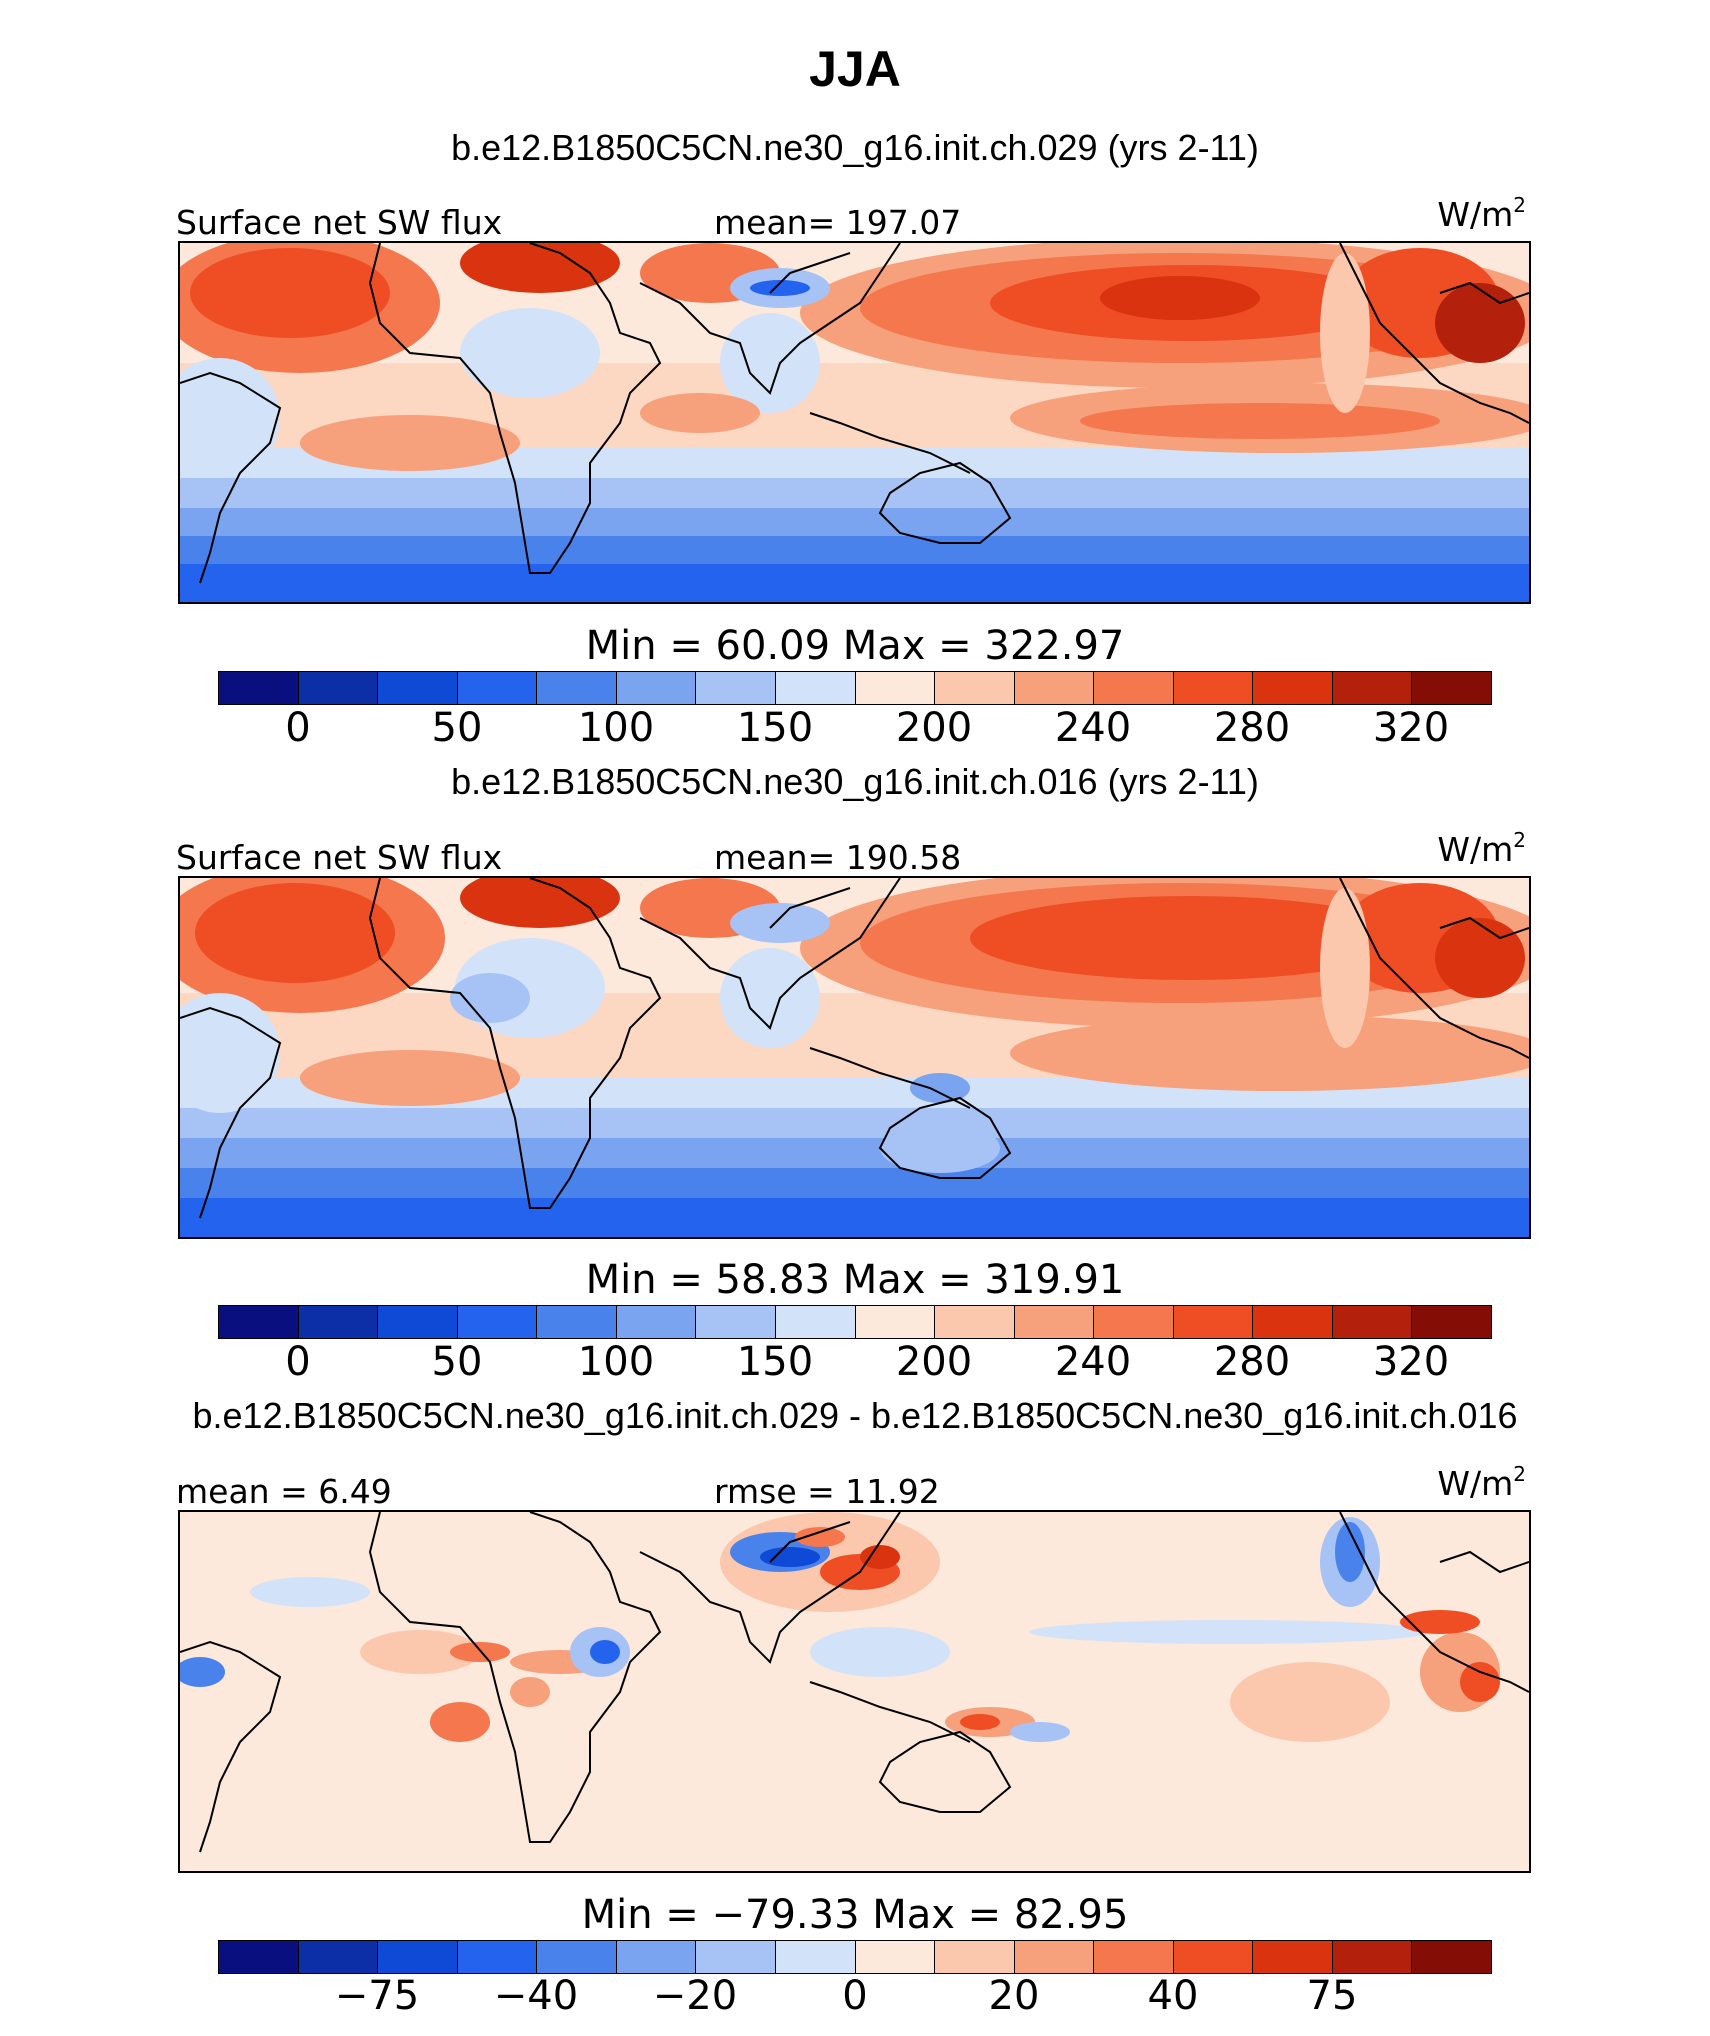 The width and height of the screenshot is (1710, 2036). I want to click on panel1-mean-label: mean= 197.07, so click(838, 222).